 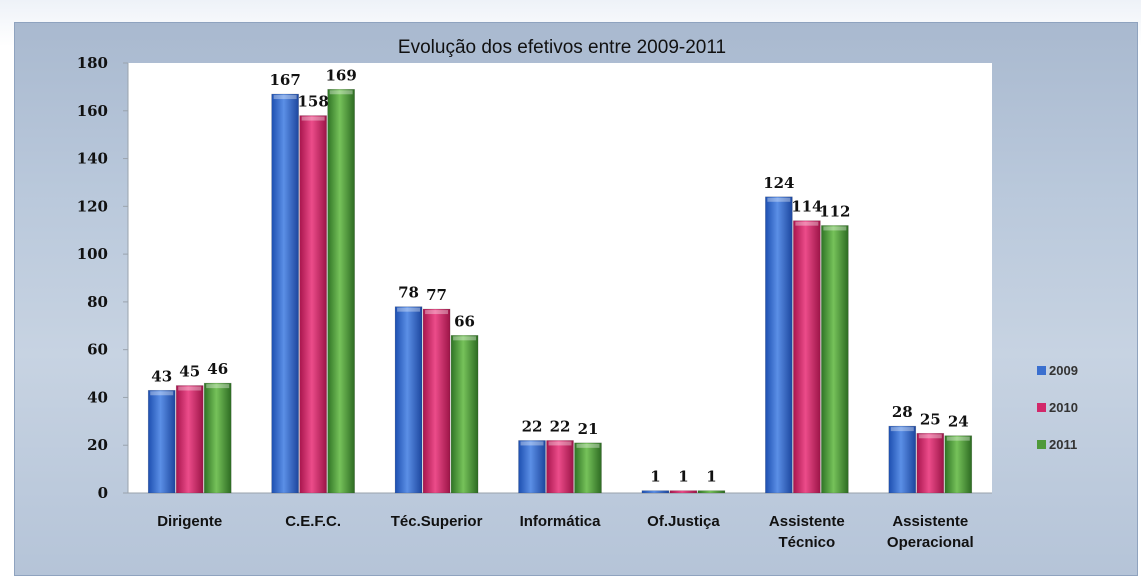 What do you see at coordinates (97, 302) in the screenshot?
I see `y-tick-label: 80` at bounding box center [97, 302].